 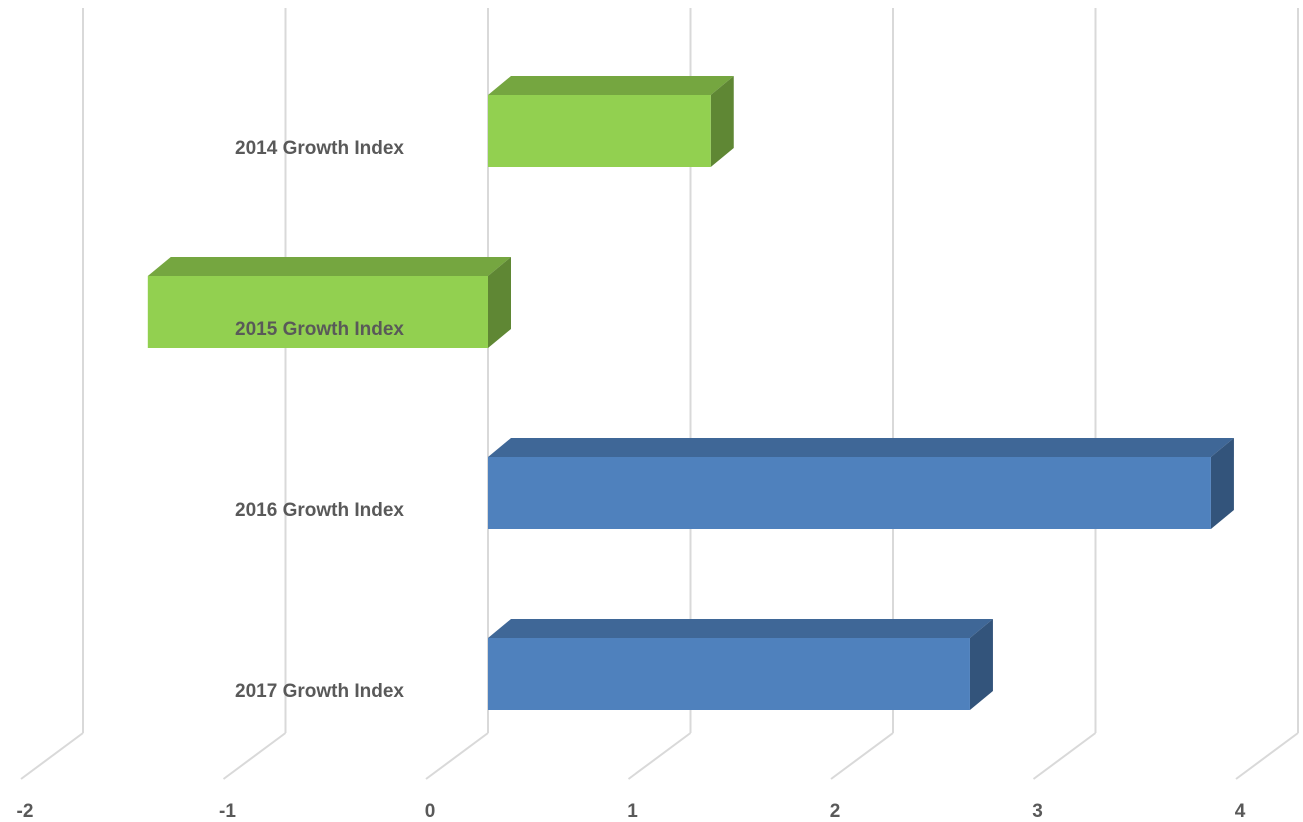 I want to click on x-tick-label: 3, so click(x=1037, y=811).